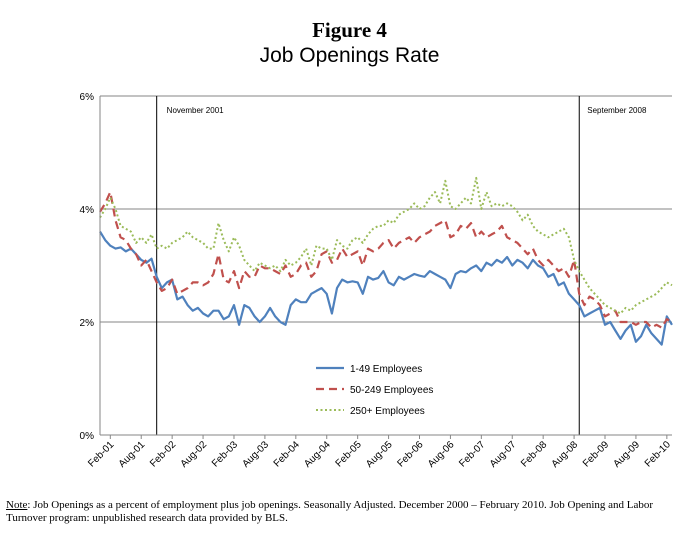 Image resolution: width=699 pixels, height=536 pixels. Describe the element at coordinates (472, 454) in the screenshot. I see `x-tick-label: Feb-07` at that location.